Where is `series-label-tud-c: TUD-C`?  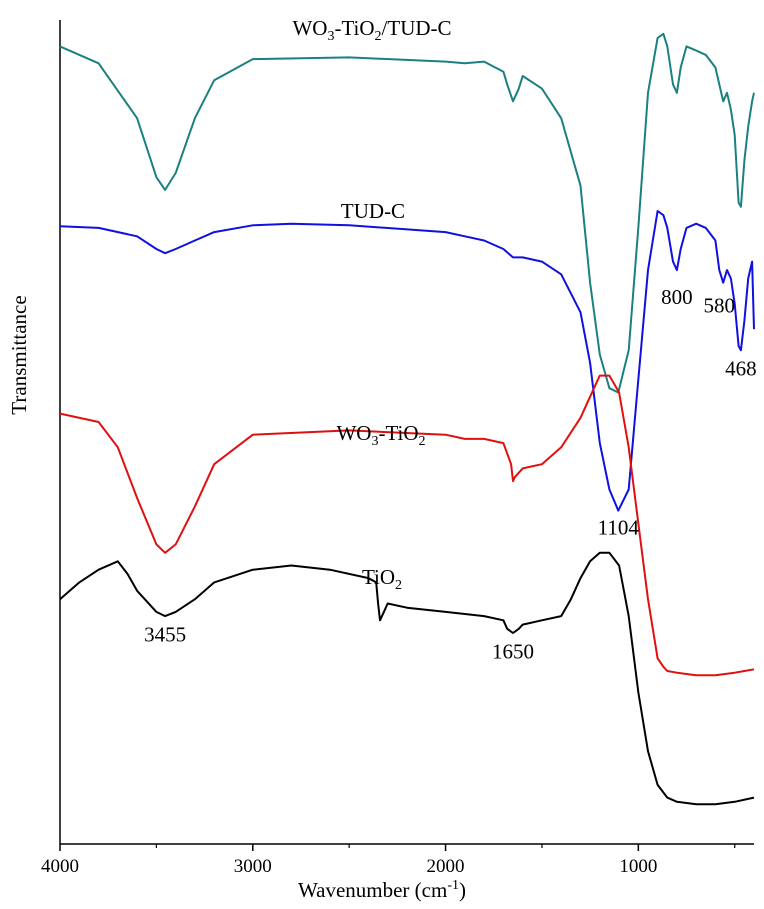 series-label-tud-c: TUD-C is located at coordinates (373, 211).